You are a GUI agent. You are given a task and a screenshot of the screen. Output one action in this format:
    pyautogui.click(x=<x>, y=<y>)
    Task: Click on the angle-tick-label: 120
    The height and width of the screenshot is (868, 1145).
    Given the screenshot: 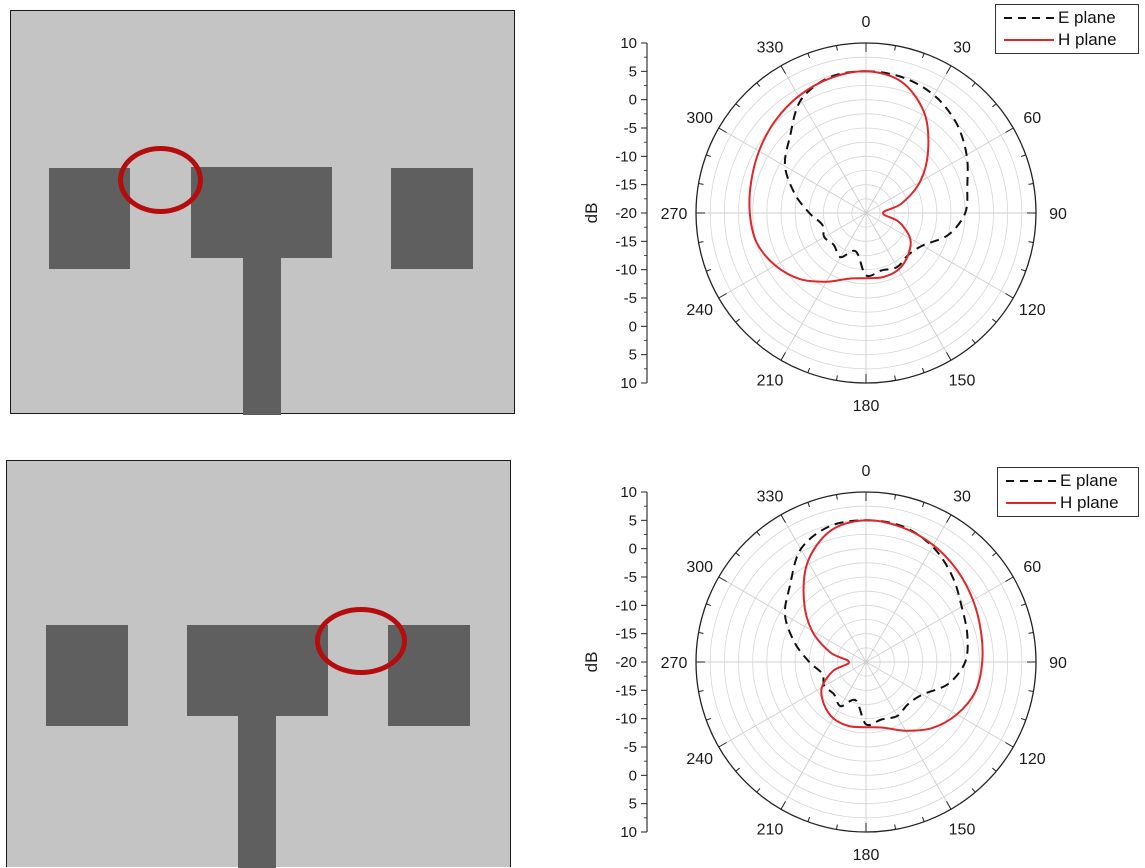 What is the action you would take?
    pyautogui.click(x=1032, y=310)
    